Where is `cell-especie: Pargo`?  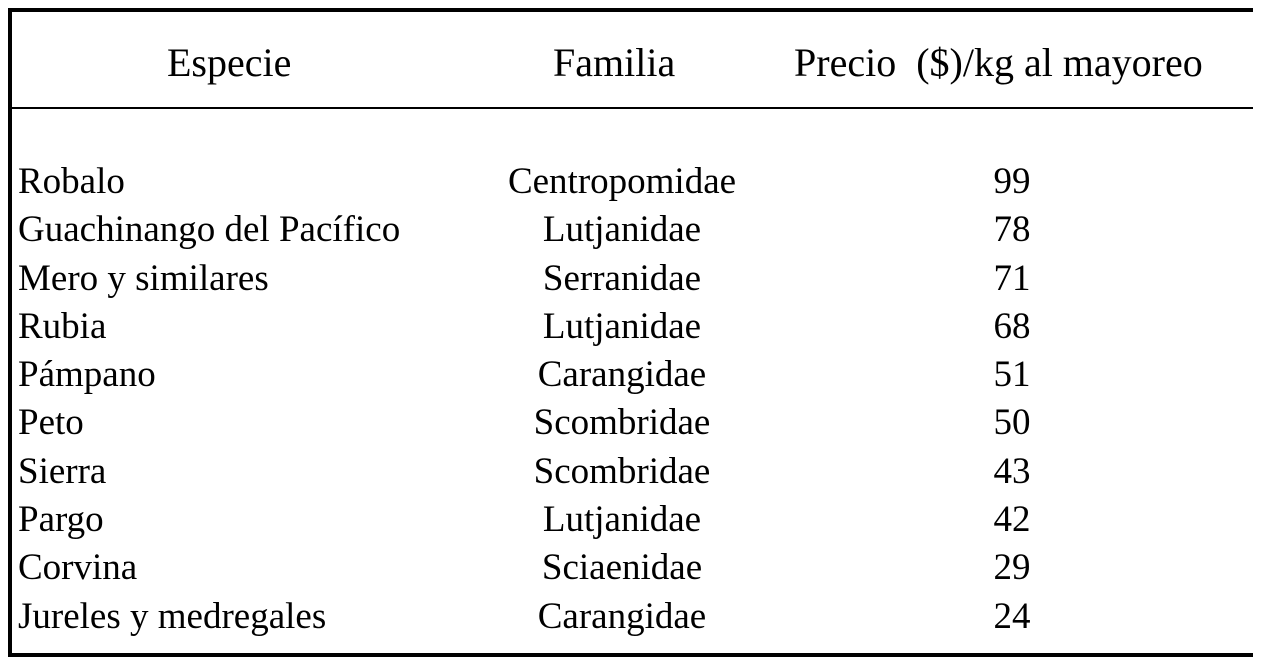 cell-especie: Pargo is located at coordinates (61, 520).